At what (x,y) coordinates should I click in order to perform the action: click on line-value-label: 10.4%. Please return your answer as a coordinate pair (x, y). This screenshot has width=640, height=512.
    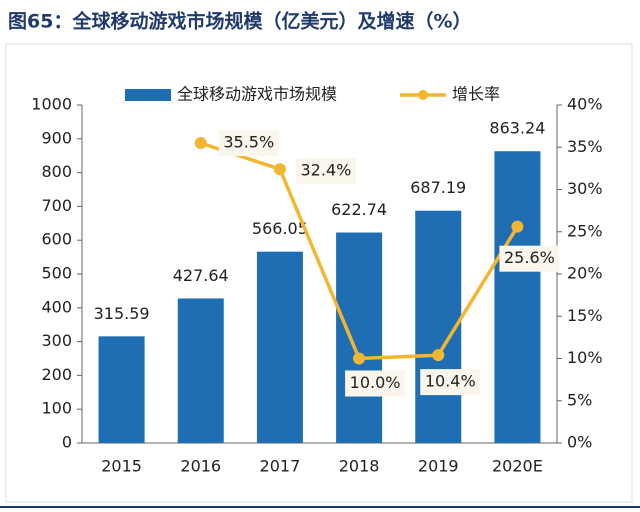
    Looking at the image, I should click on (450, 381).